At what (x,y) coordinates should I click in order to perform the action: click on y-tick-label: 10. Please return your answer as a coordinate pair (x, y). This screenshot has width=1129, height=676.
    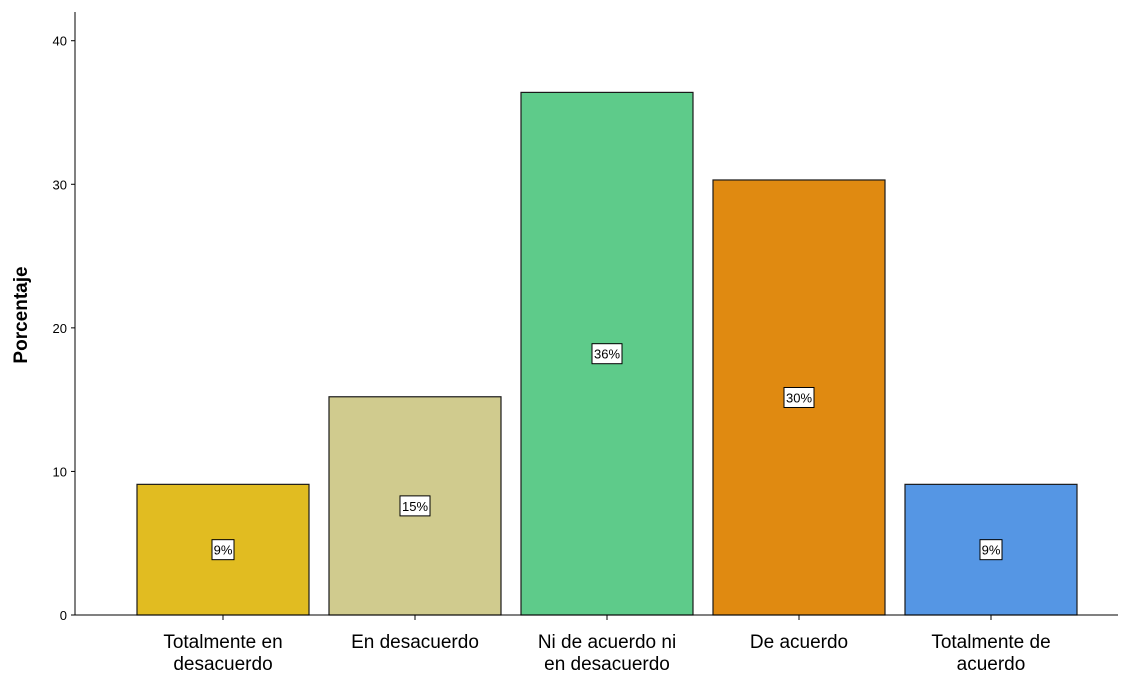
    Looking at the image, I should click on (60, 471).